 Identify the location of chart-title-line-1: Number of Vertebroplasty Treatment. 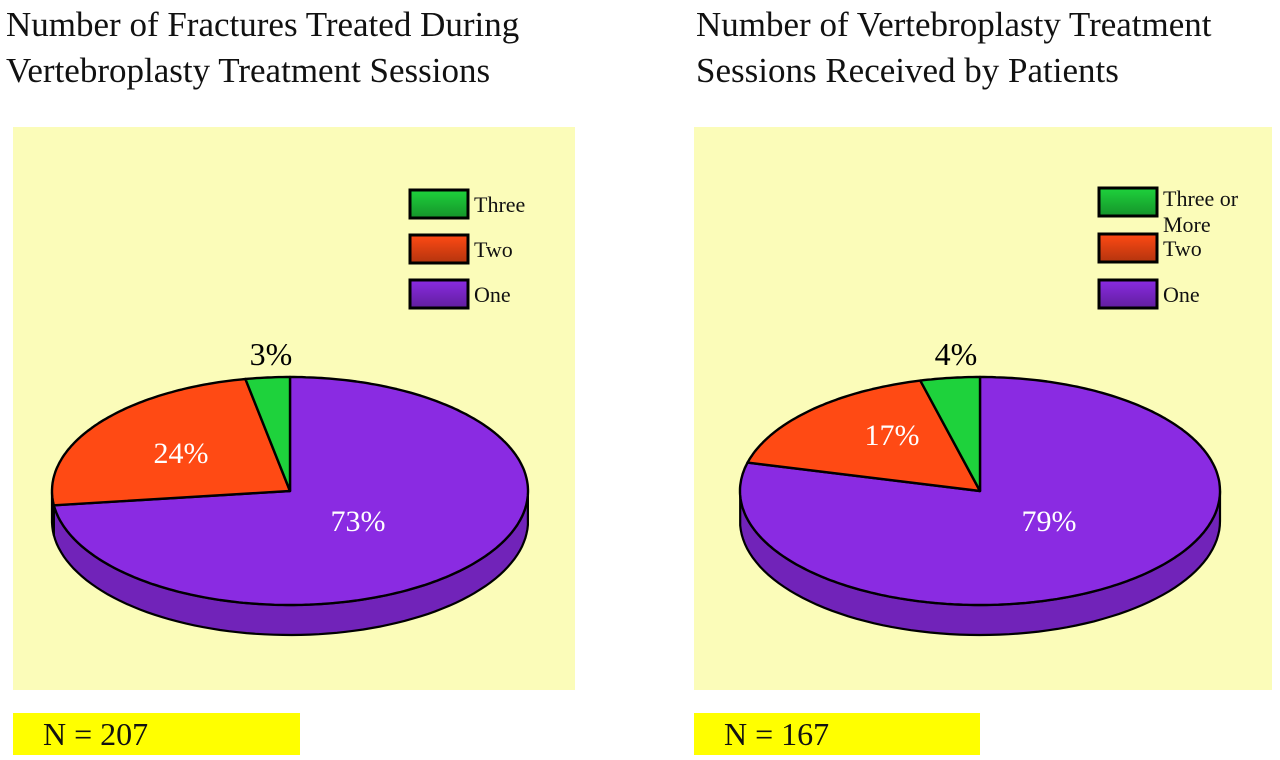
(954, 24).